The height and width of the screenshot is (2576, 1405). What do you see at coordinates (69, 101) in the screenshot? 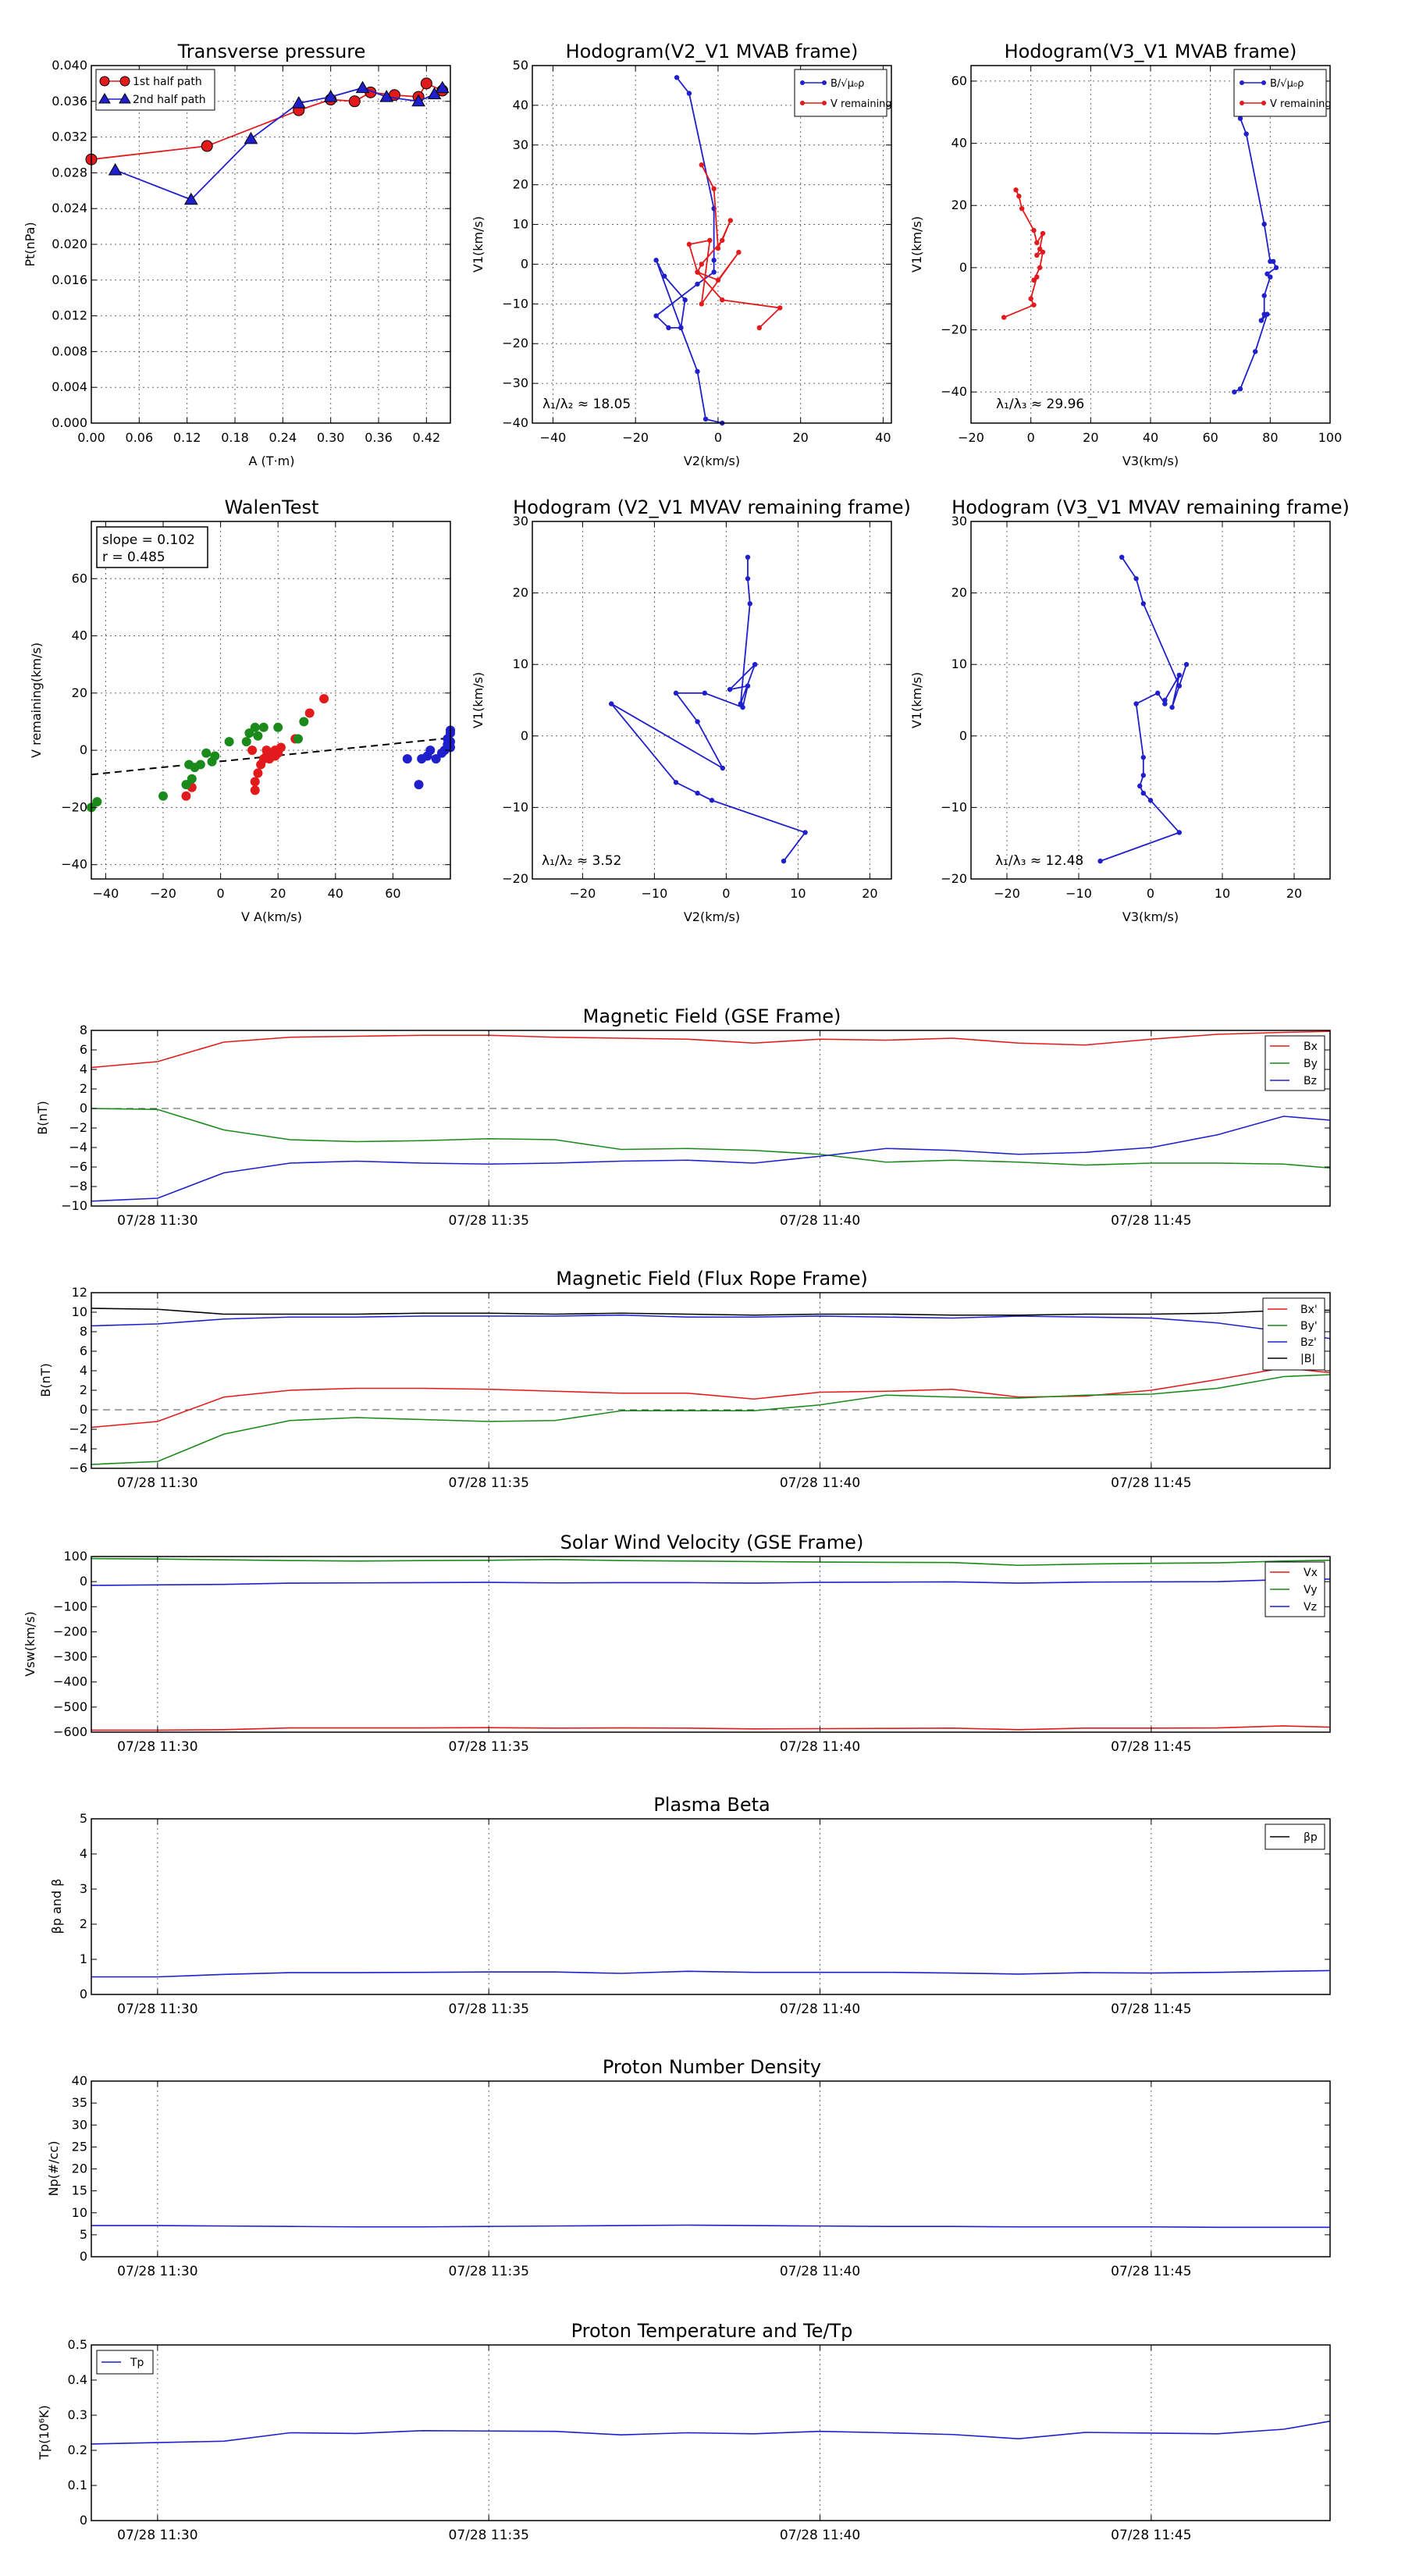
I see `y-tick-label: 0.036` at bounding box center [69, 101].